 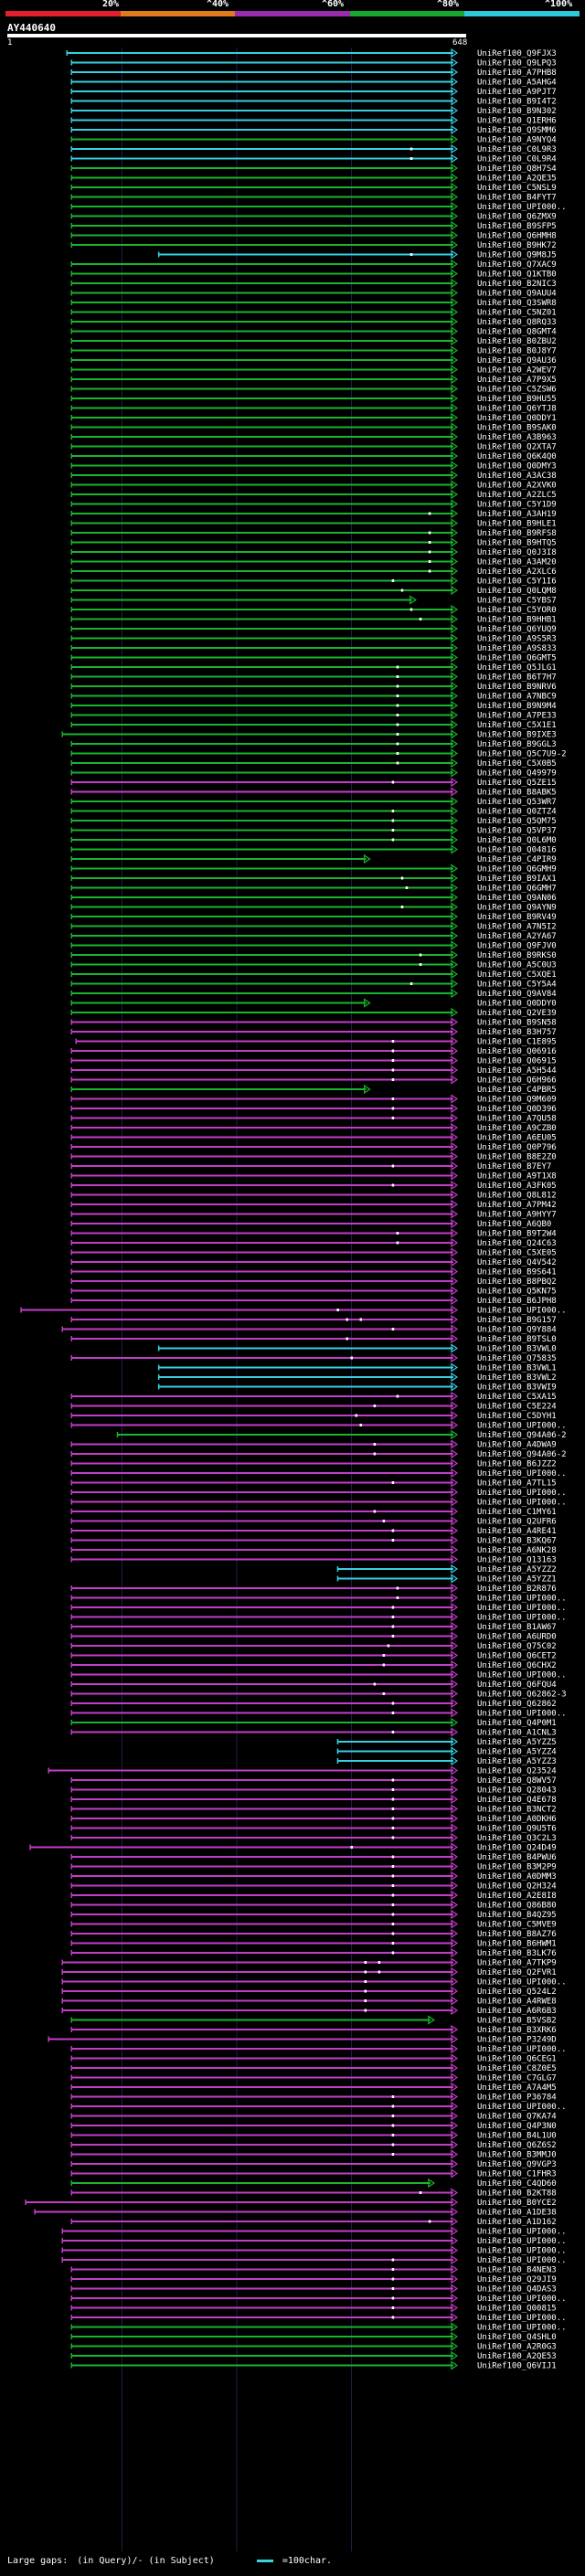 I want to click on hit-row: UniRef100_Q6YTJ8, so click(x=314, y=408).